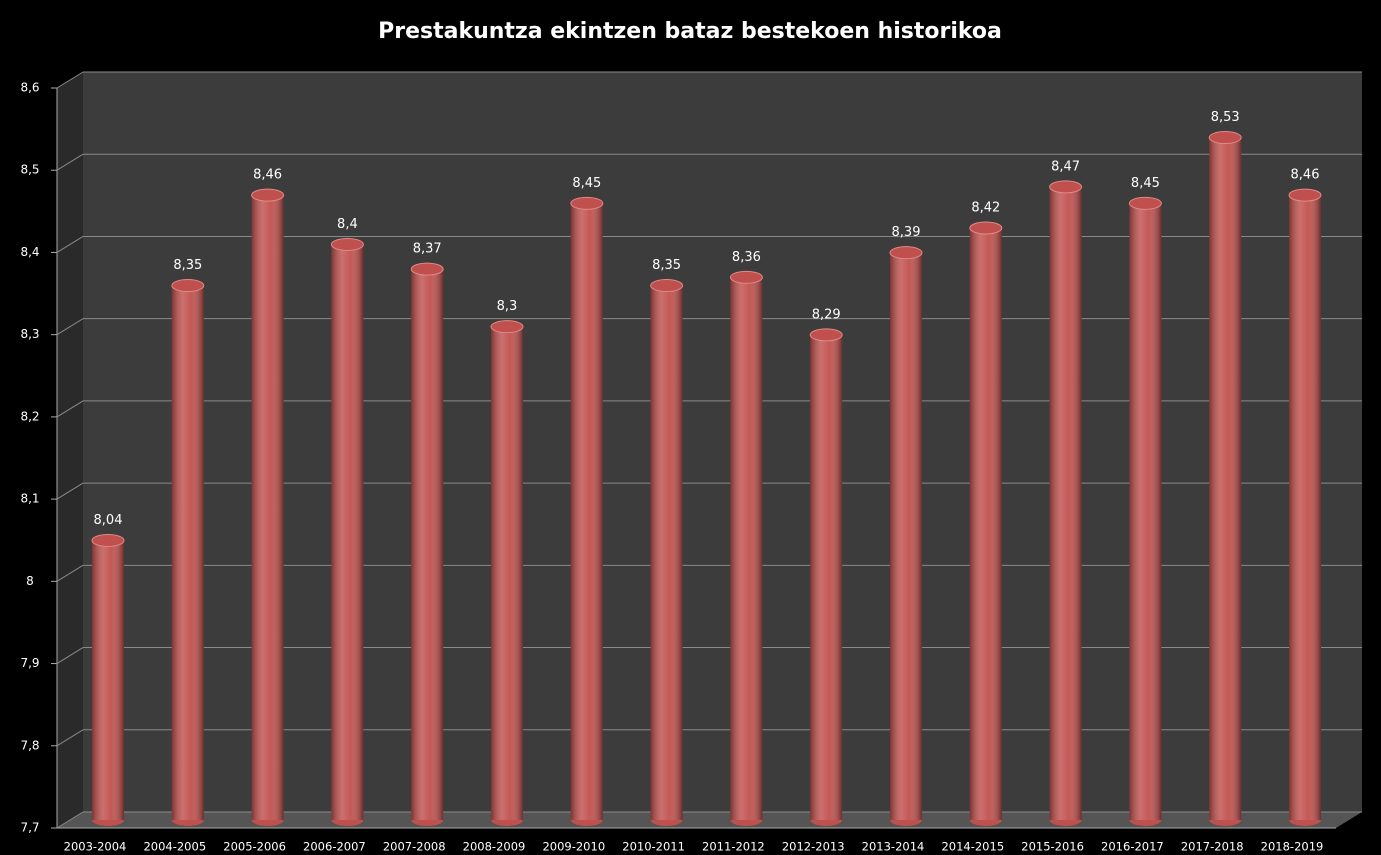  What do you see at coordinates (733, 847) in the screenshot?
I see `x-tick-label: 2011-2012` at bounding box center [733, 847].